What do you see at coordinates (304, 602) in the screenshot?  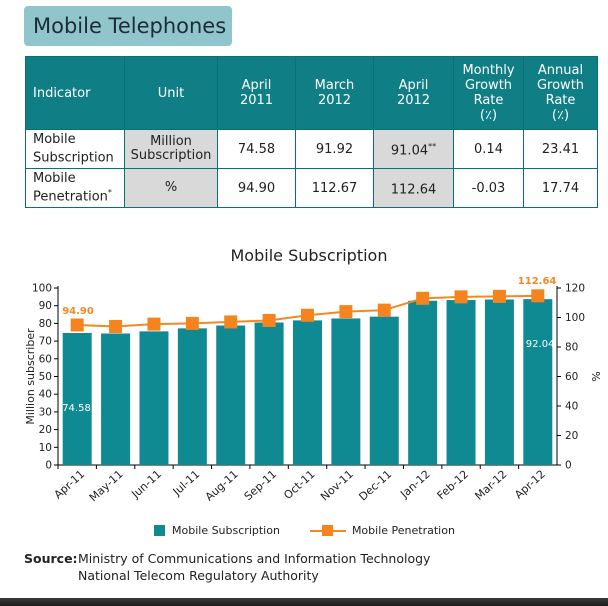 I see `bottom-strip` at bounding box center [304, 602].